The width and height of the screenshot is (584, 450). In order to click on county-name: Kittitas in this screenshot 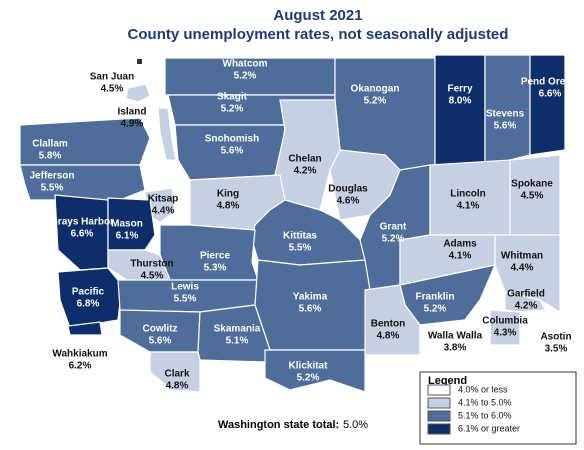, I will do `click(300, 236)`.